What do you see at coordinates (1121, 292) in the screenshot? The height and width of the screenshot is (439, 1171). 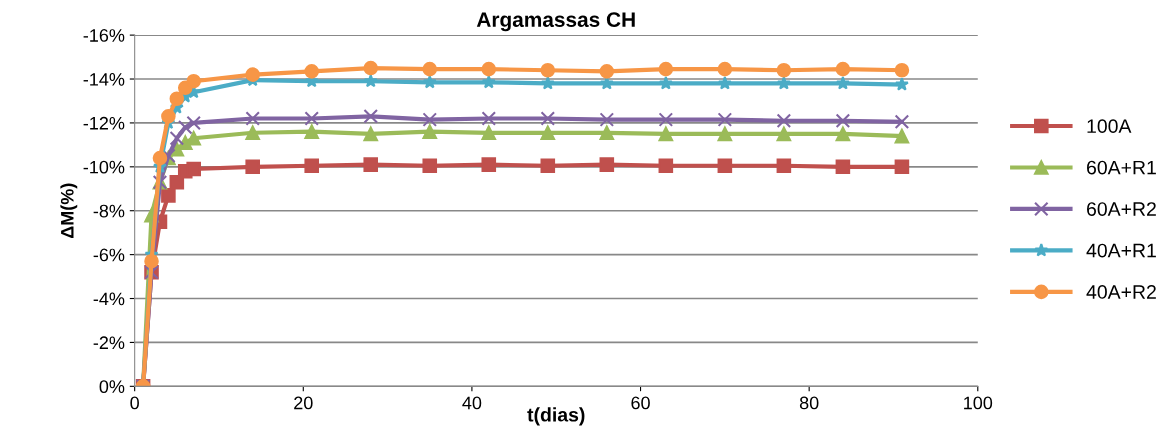 I see `legend-label: 40A+R2` at bounding box center [1121, 292].